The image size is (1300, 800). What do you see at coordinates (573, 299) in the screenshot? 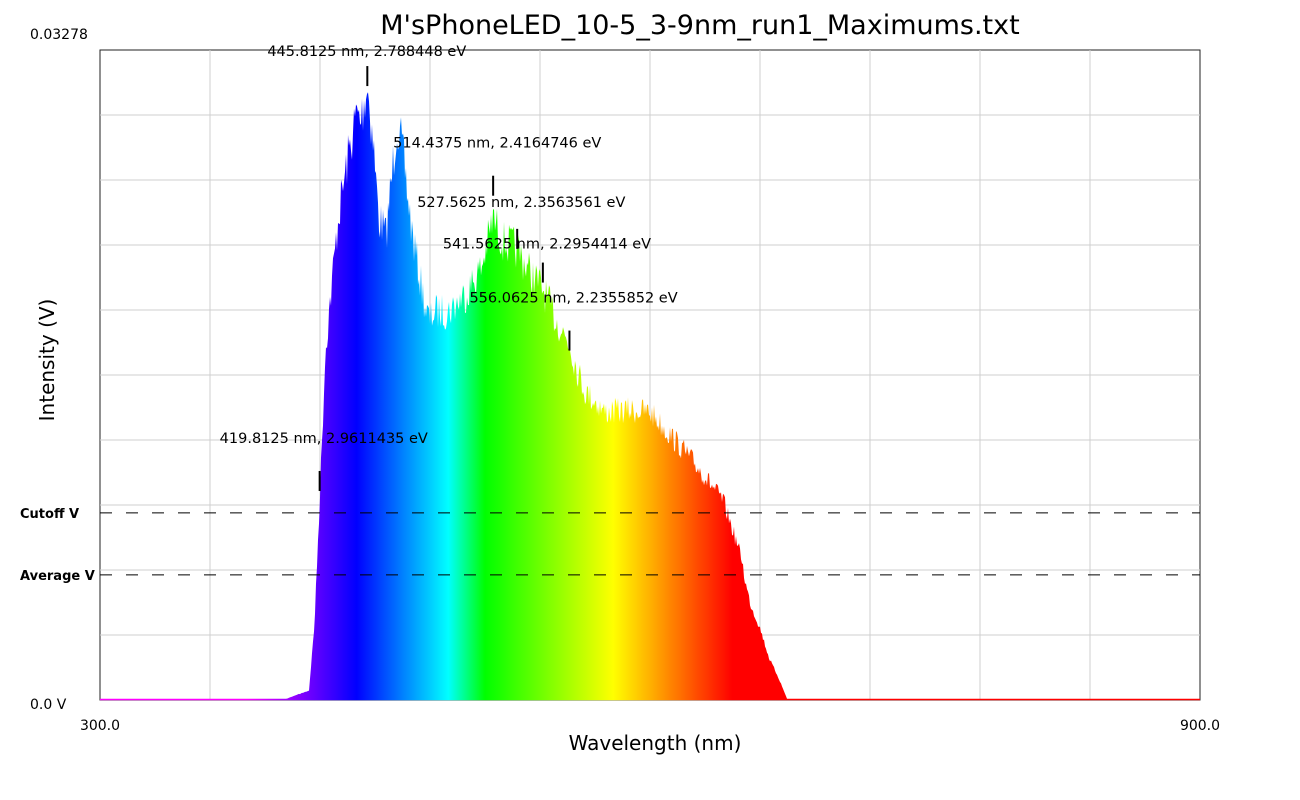
I see `peak-label: 556.0625 nm, 2.2355852 eV` at bounding box center [573, 299].